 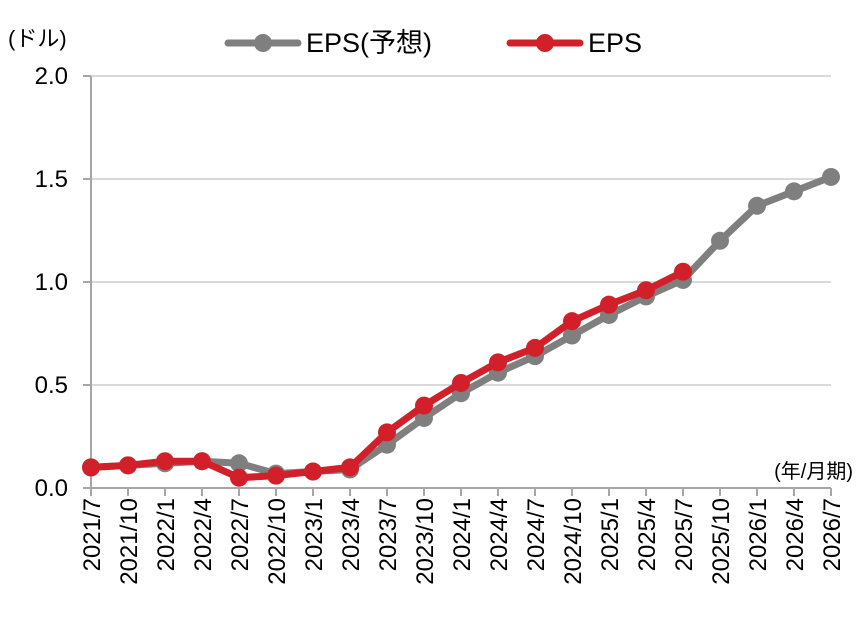 What do you see at coordinates (721, 541) in the screenshot?
I see `x-tick-label: 2025/10` at bounding box center [721, 541].